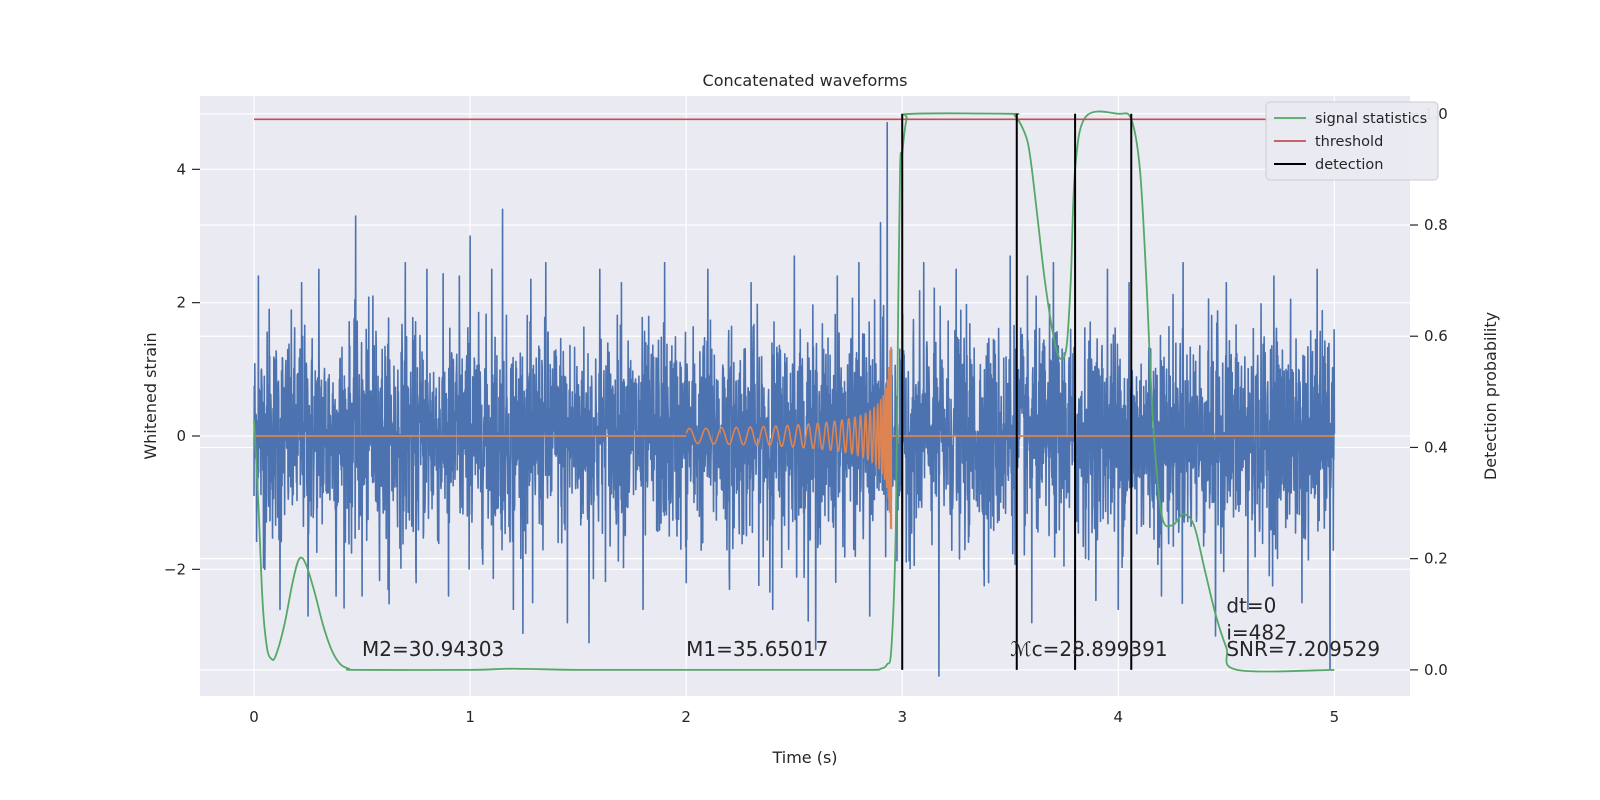 The image size is (1600, 800). Describe the element at coordinates (1490, 396) in the screenshot. I see `y2-axis-label: Detection probability` at that location.